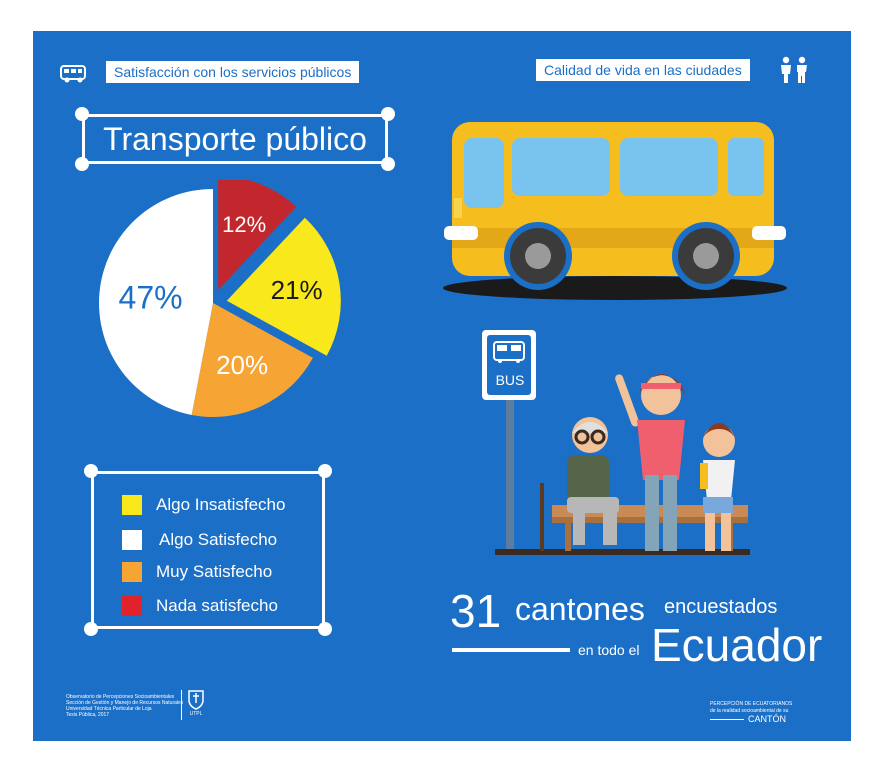  Describe the element at coordinates (217, 605) in the screenshot. I see `legend-label: Nada satisfecho` at that location.